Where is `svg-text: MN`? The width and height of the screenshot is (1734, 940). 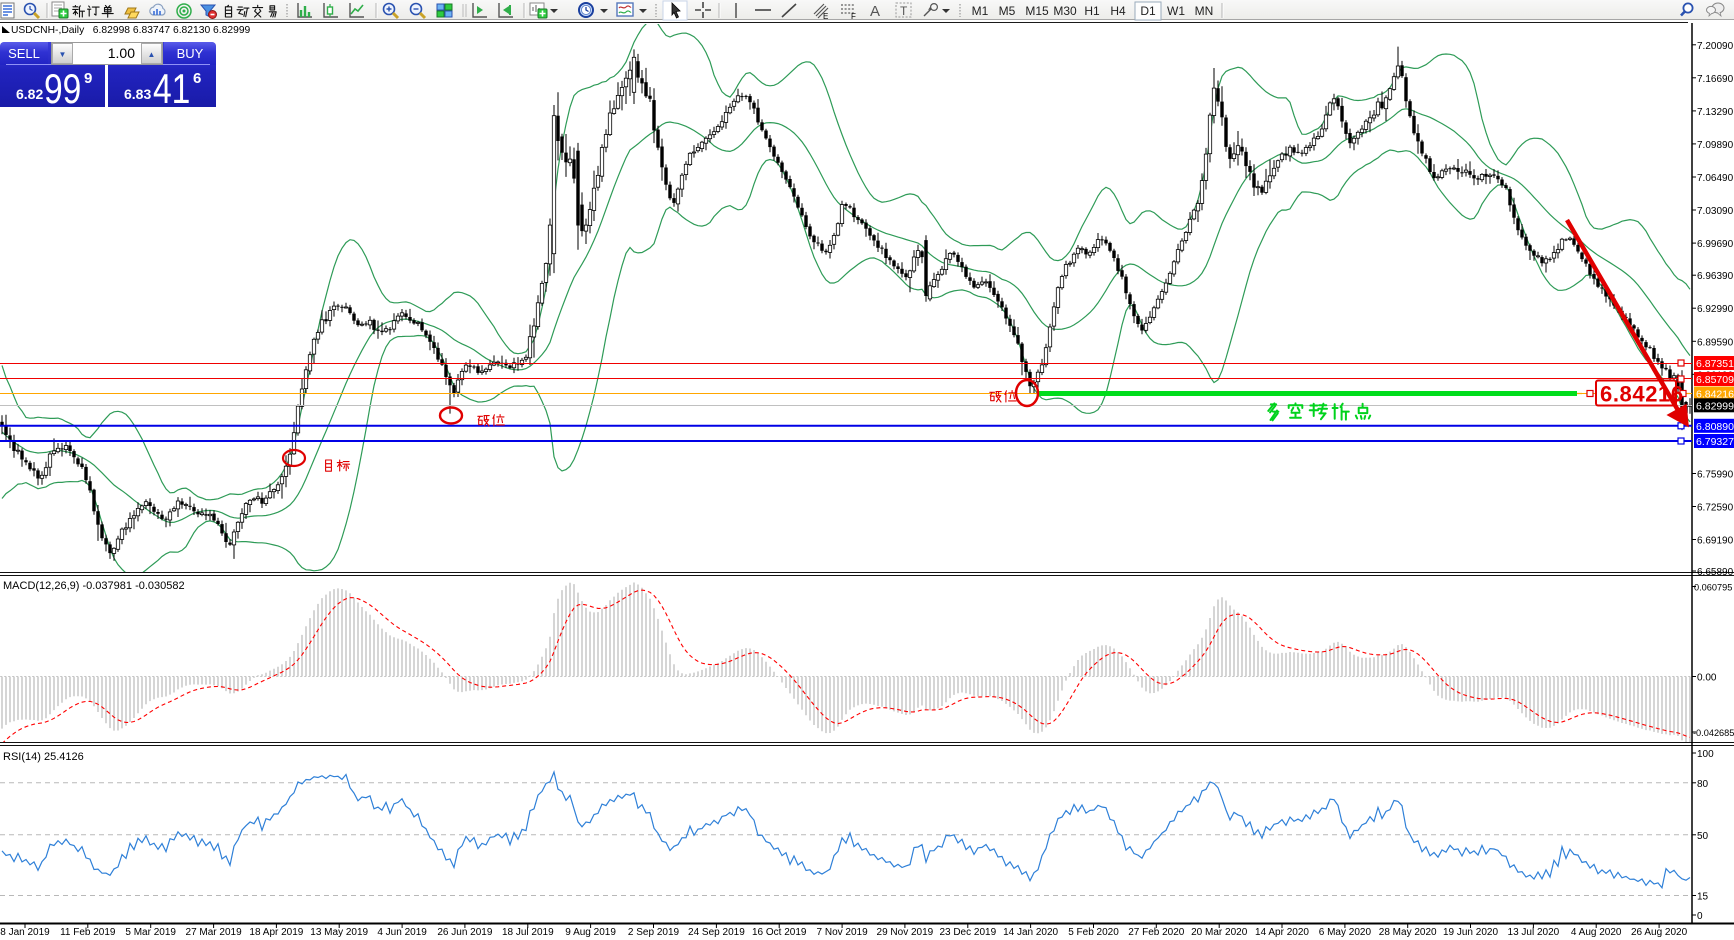 svg-text: MN is located at coordinates (1204, 11).